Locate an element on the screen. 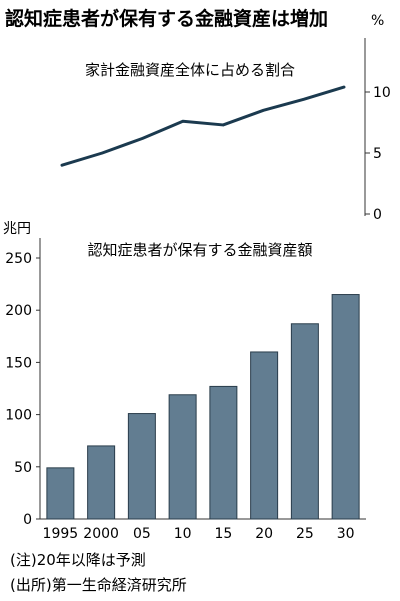 The height and width of the screenshot is (601, 400). x-tick-label: 15 is located at coordinates (223, 534).